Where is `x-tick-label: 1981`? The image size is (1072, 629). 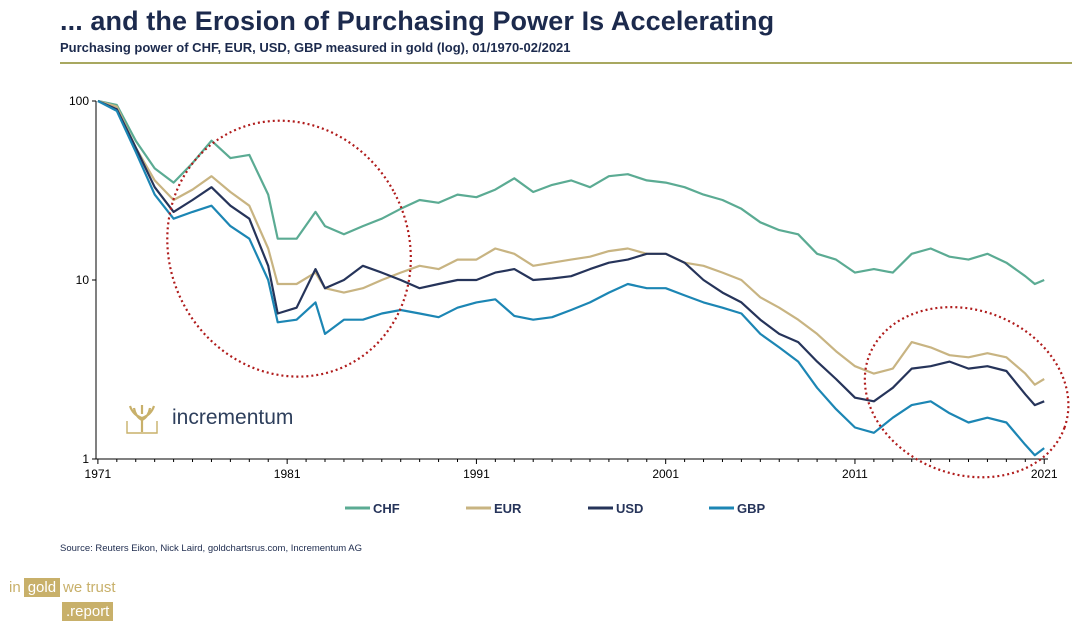
x-tick-label: 1981 is located at coordinates (287, 474).